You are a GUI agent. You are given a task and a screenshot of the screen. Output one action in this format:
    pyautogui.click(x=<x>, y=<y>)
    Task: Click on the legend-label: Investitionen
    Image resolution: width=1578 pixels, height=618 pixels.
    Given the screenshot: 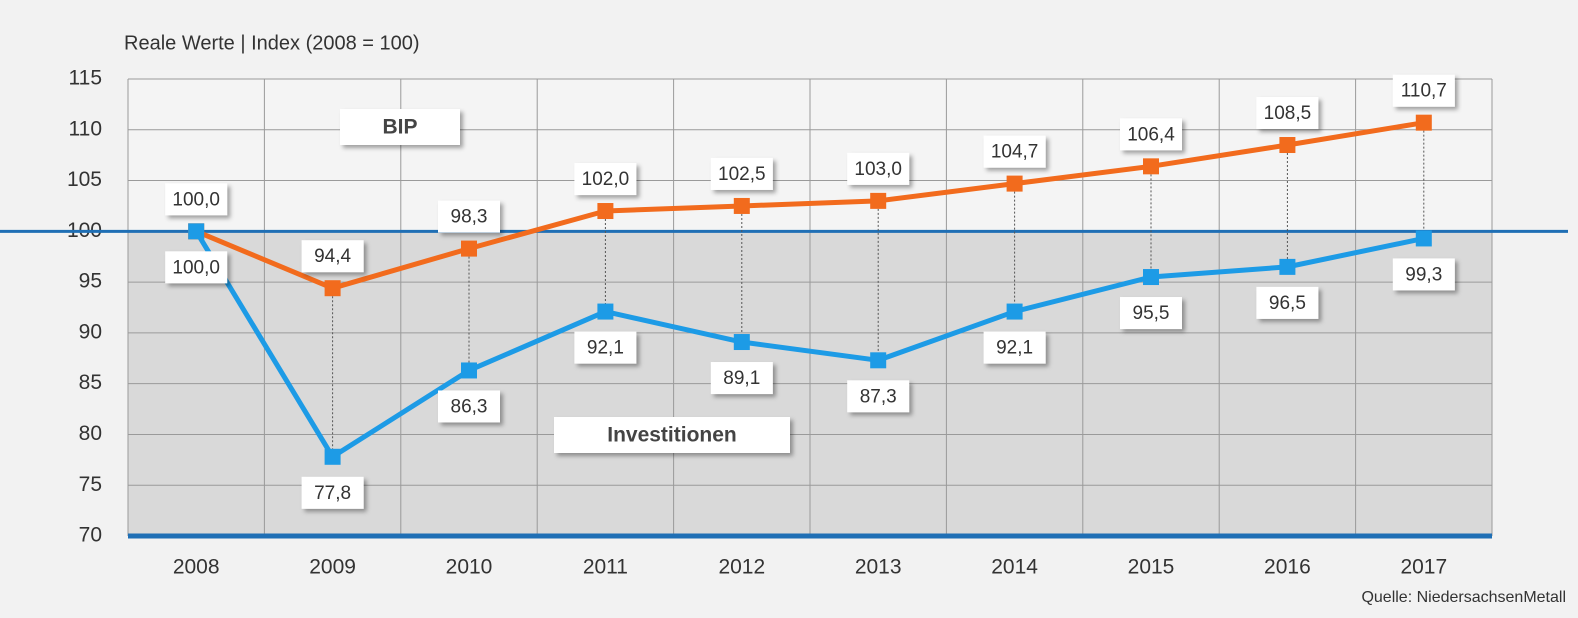 What is the action you would take?
    pyautogui.click(x=672, y=435)
    